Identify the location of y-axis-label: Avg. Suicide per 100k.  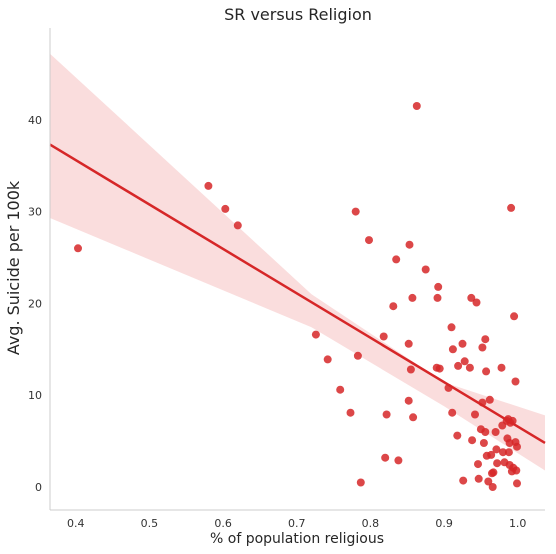
(13, 267).